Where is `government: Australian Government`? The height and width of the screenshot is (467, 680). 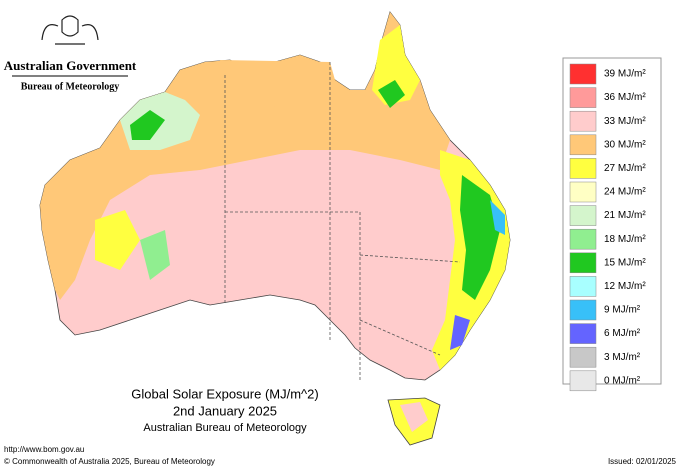 government: Australian Government is located at coordinates (70, 65).